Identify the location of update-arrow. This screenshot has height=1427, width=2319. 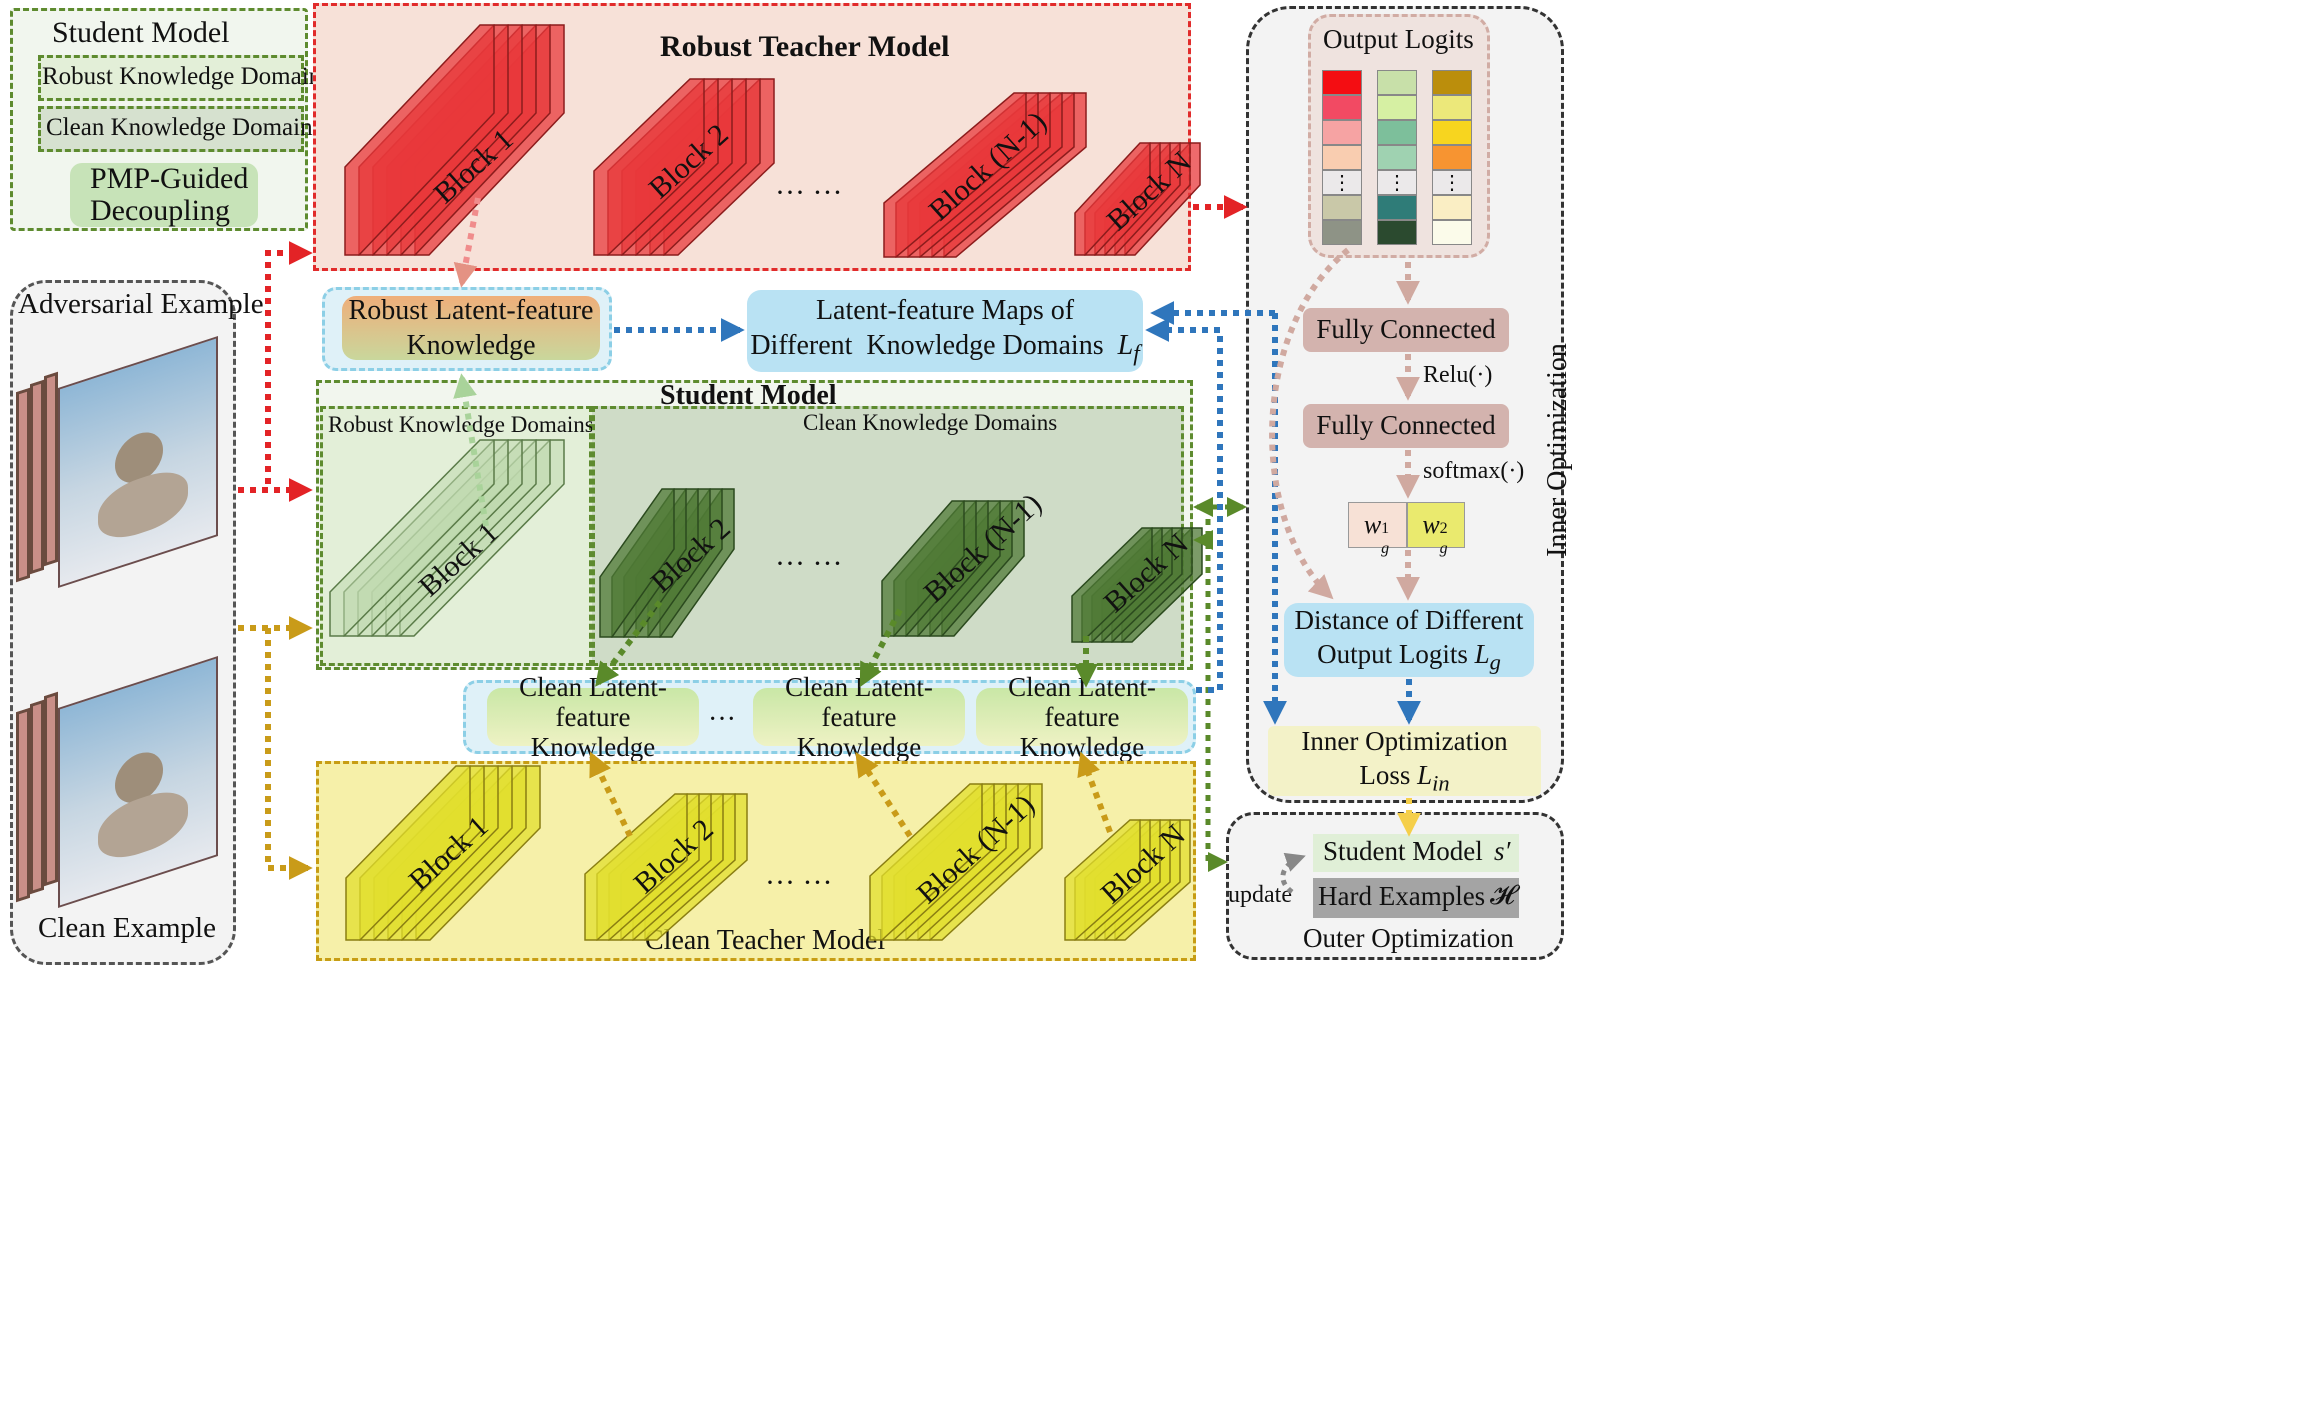
(1293, 873).